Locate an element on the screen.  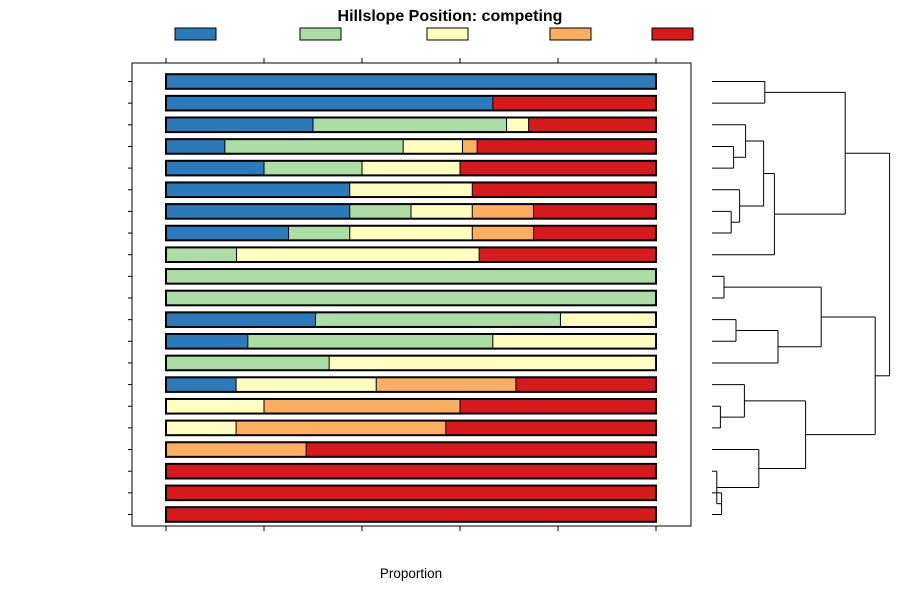
chart-title: Hillslope Position: competing is located at coordinates (450, 16).